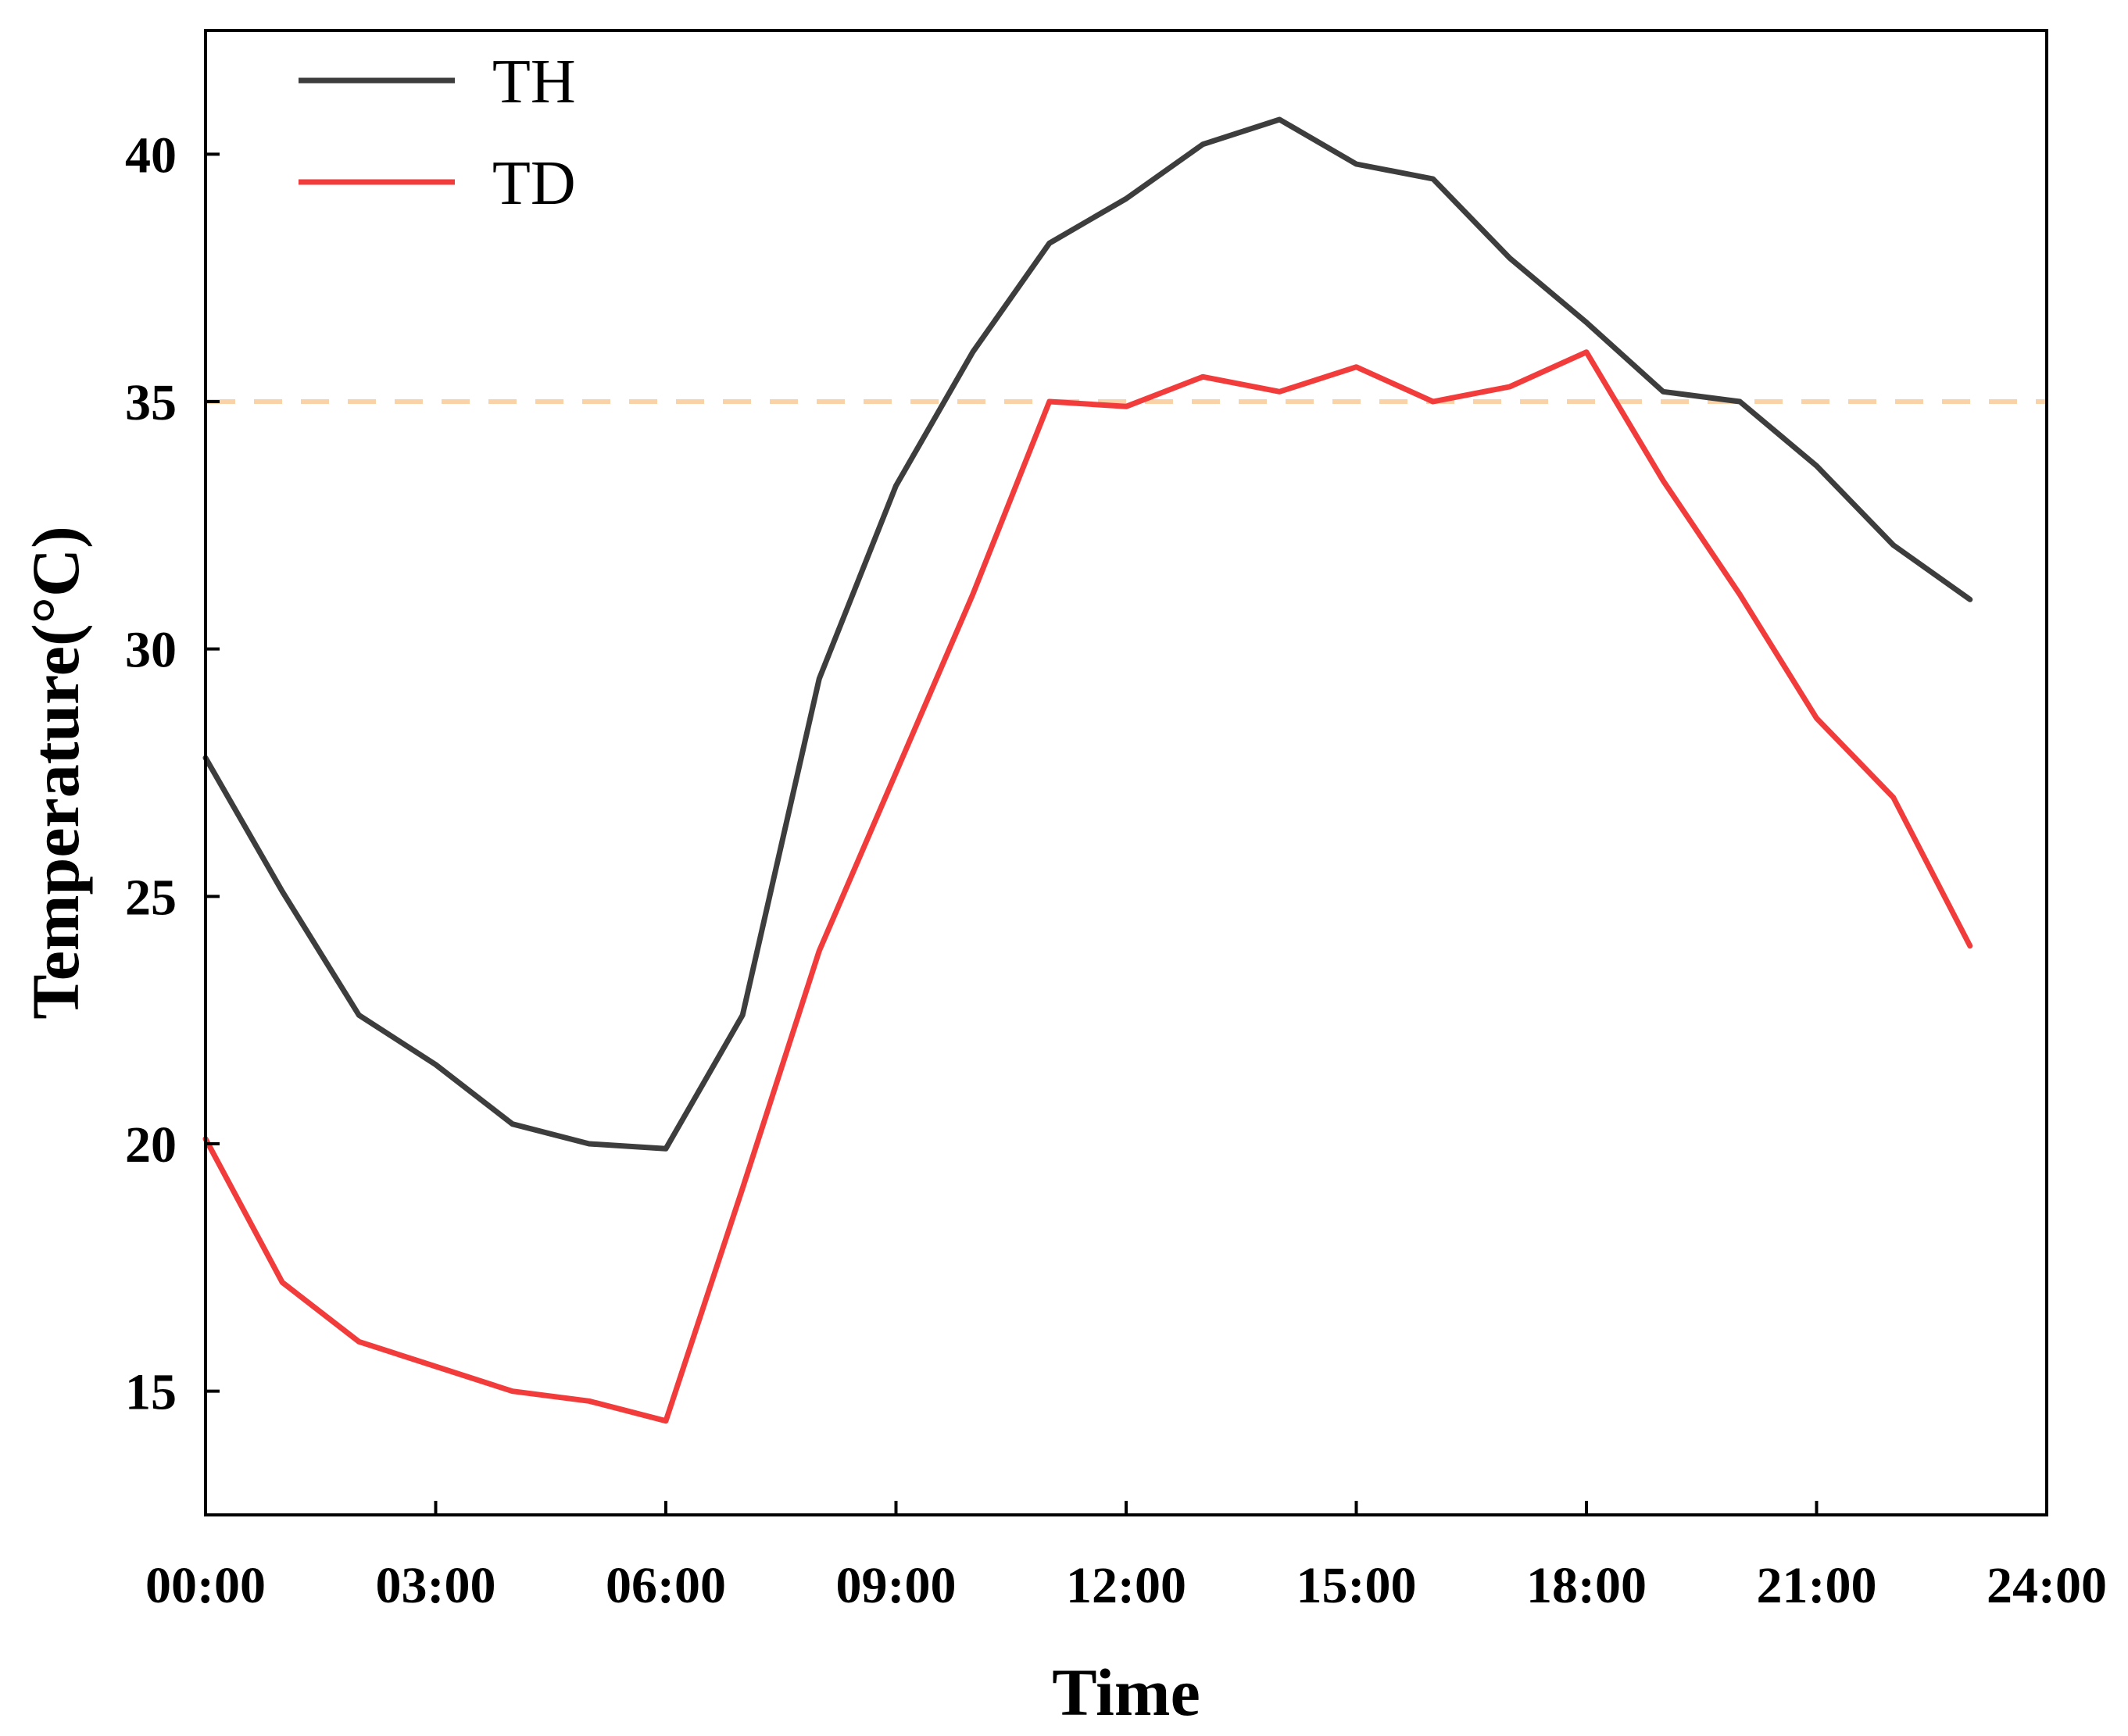  I want to click on x-tick-label: 03:00, so click(436, 1585).